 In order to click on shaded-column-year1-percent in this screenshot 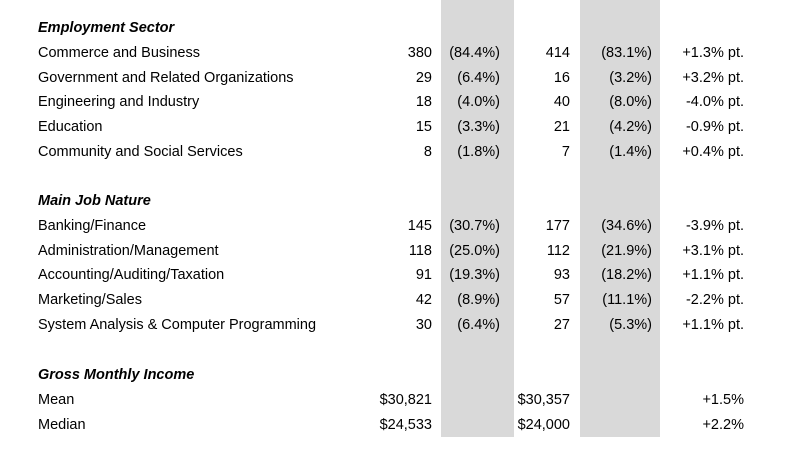, I will do `click(477, 218)`.